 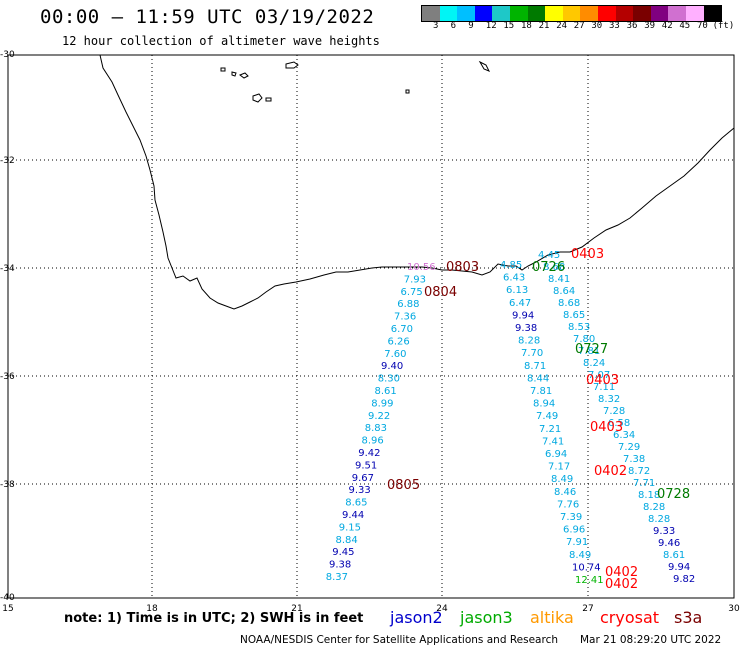 I want to click on swh-value: 9.82, so click(x=684, y=579).